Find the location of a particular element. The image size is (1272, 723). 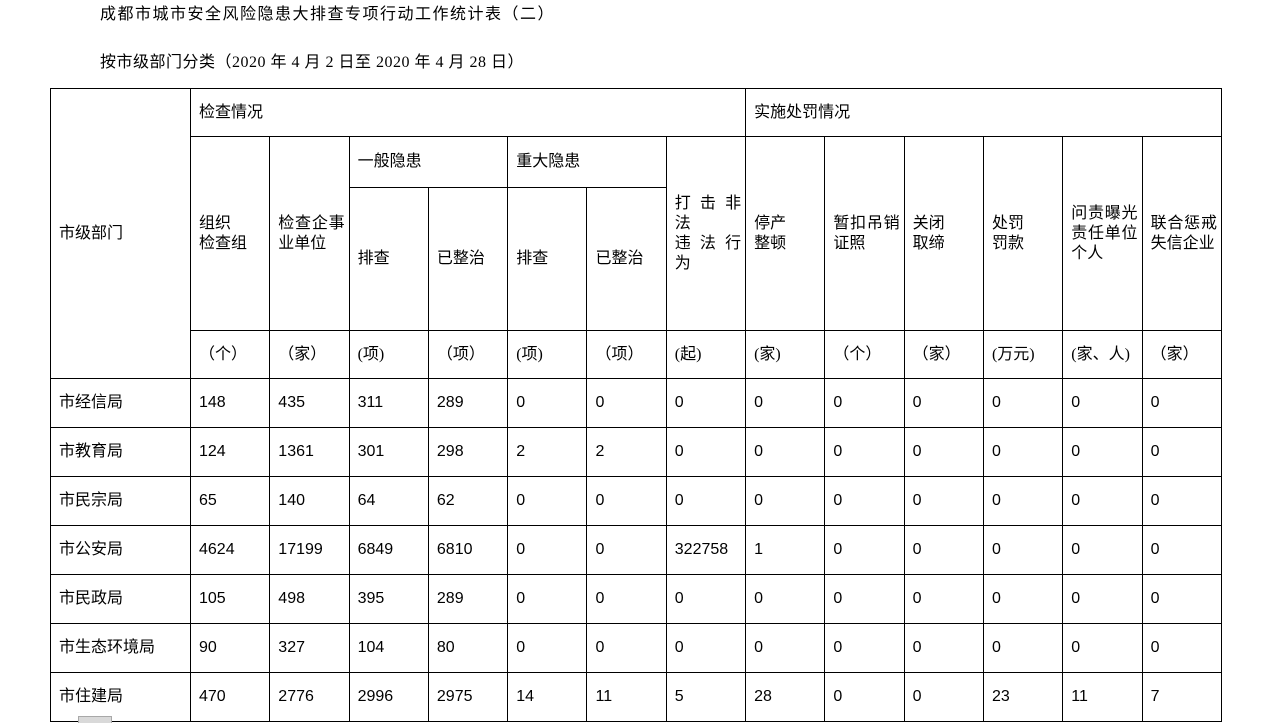

value-cell: 14 is located at coordinates (547, 697).